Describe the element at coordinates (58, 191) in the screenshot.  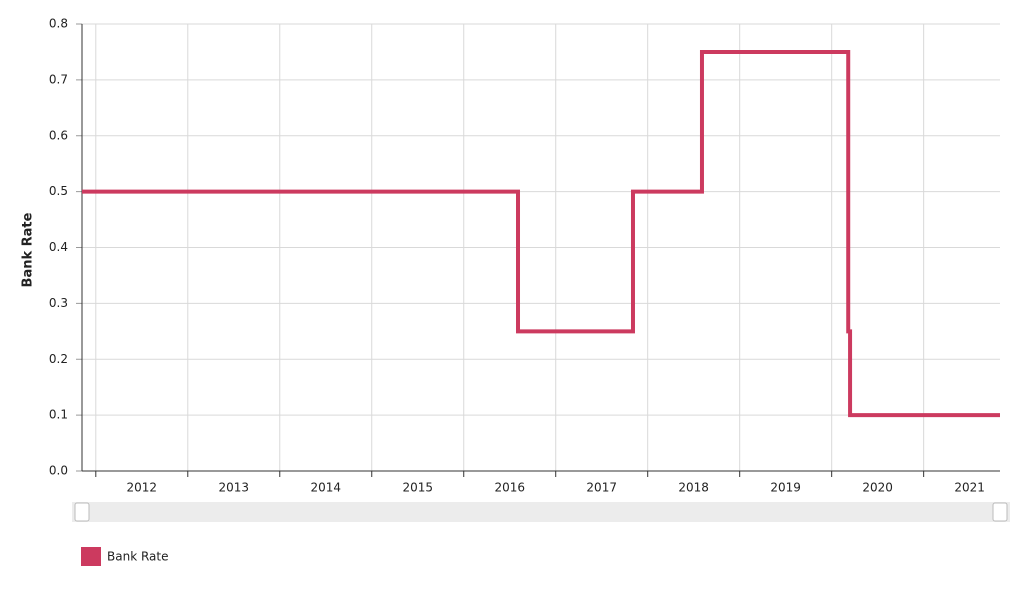
I see `y-tick-label: 0.5` at that location.